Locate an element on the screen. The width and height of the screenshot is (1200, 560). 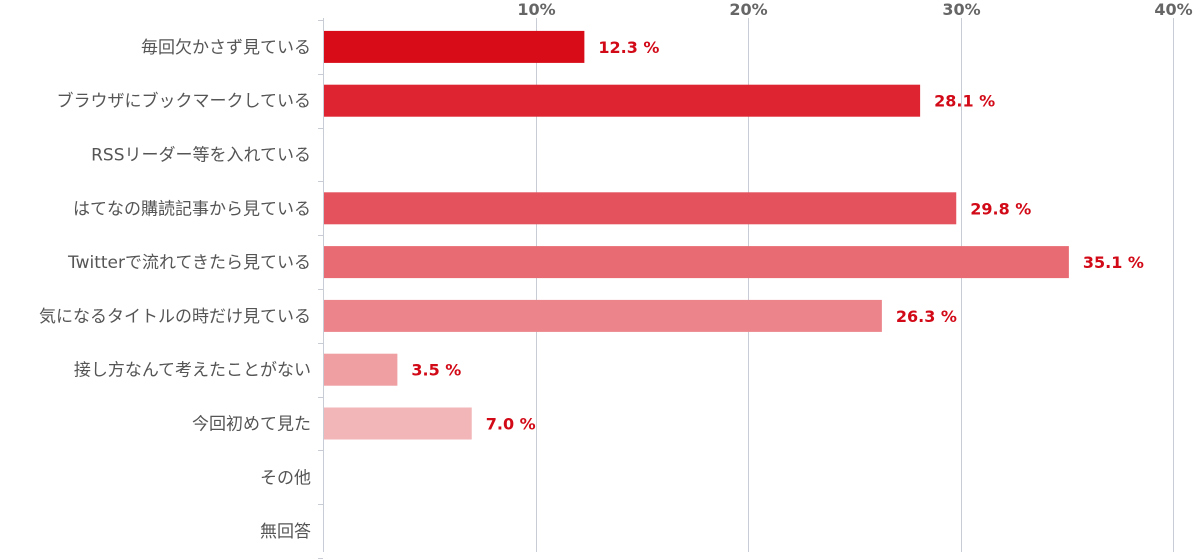
category-label: その他 is located at coordinates (285, 478).